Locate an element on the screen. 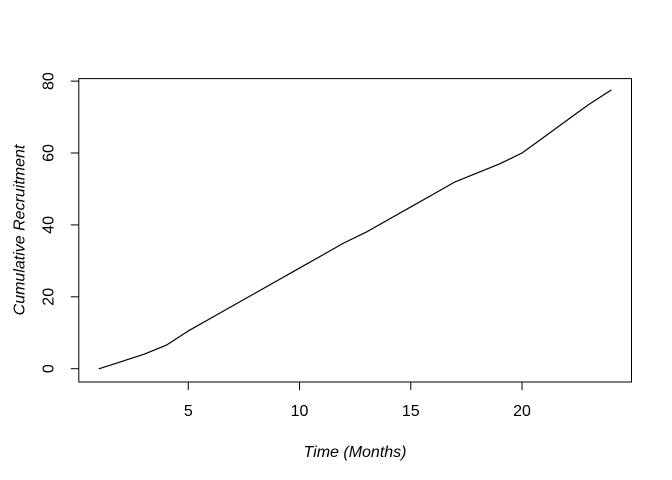  x-tick-label: 5 is located at coordinates (188, 411).